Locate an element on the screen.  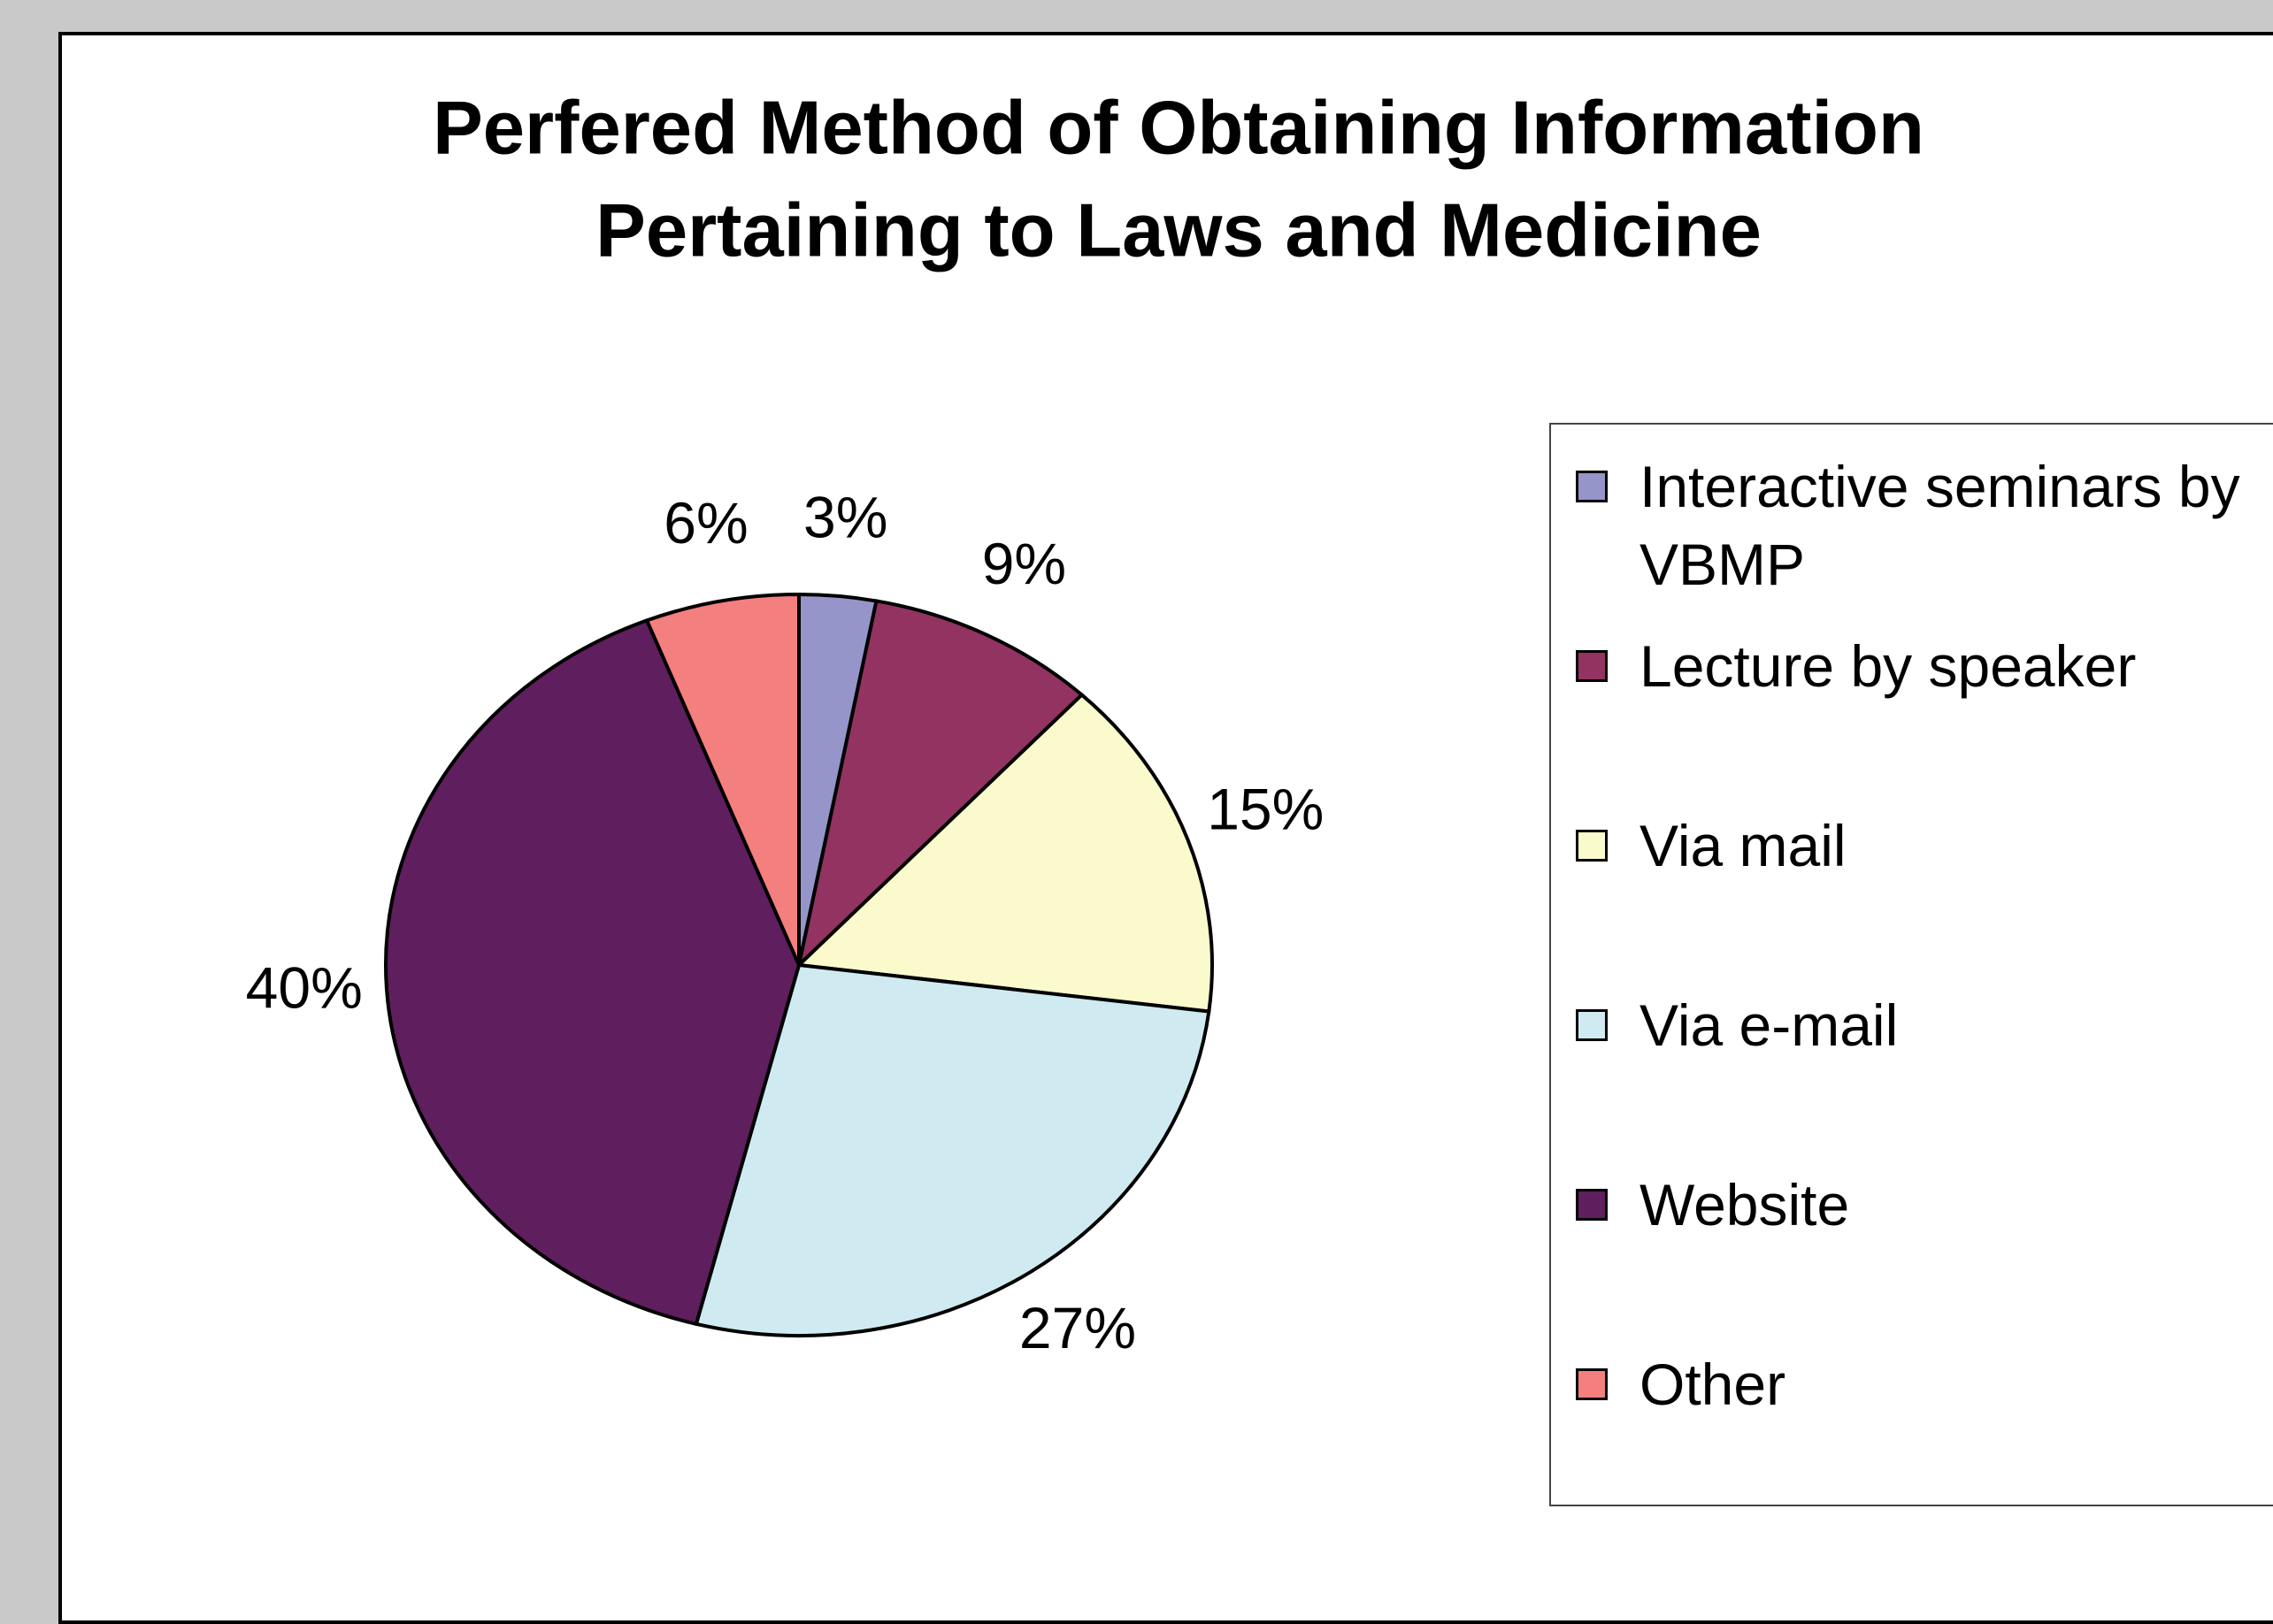
data-label-value: 6 is located at coordinates (680, 523).